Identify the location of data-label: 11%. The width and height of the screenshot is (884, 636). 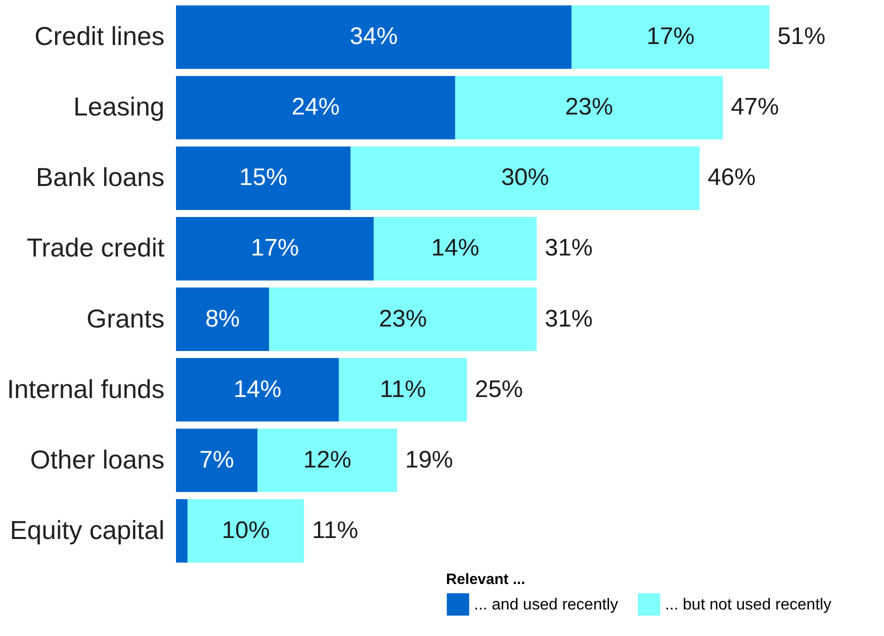
(403, 389).